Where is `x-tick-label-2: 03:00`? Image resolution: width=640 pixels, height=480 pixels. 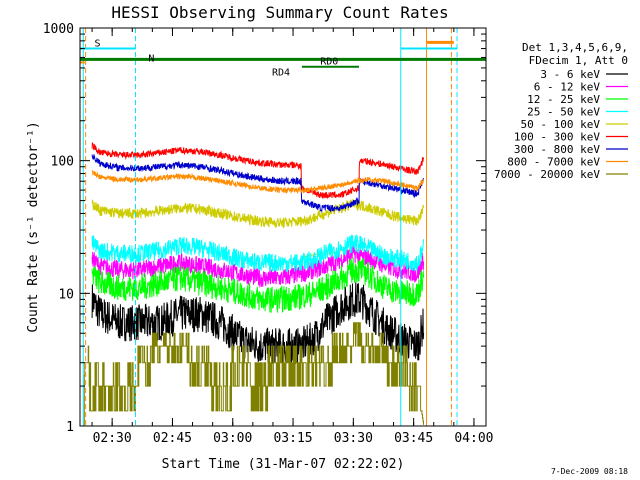
x-tick-label-2: 03:00 is located at coordinates (232, 438).